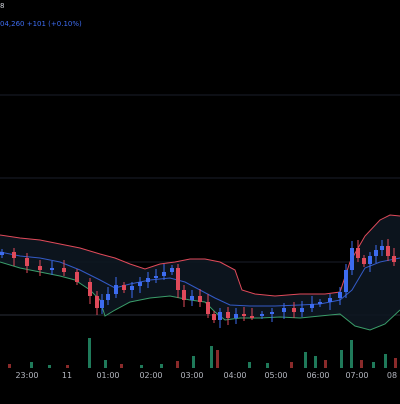 Image resolution: width=400 pixels, height=404 pixels. What do you see at coordinates (2, 6) in the screenshot?
I see `symbol-label: 8` at bounding box center [2, 6].